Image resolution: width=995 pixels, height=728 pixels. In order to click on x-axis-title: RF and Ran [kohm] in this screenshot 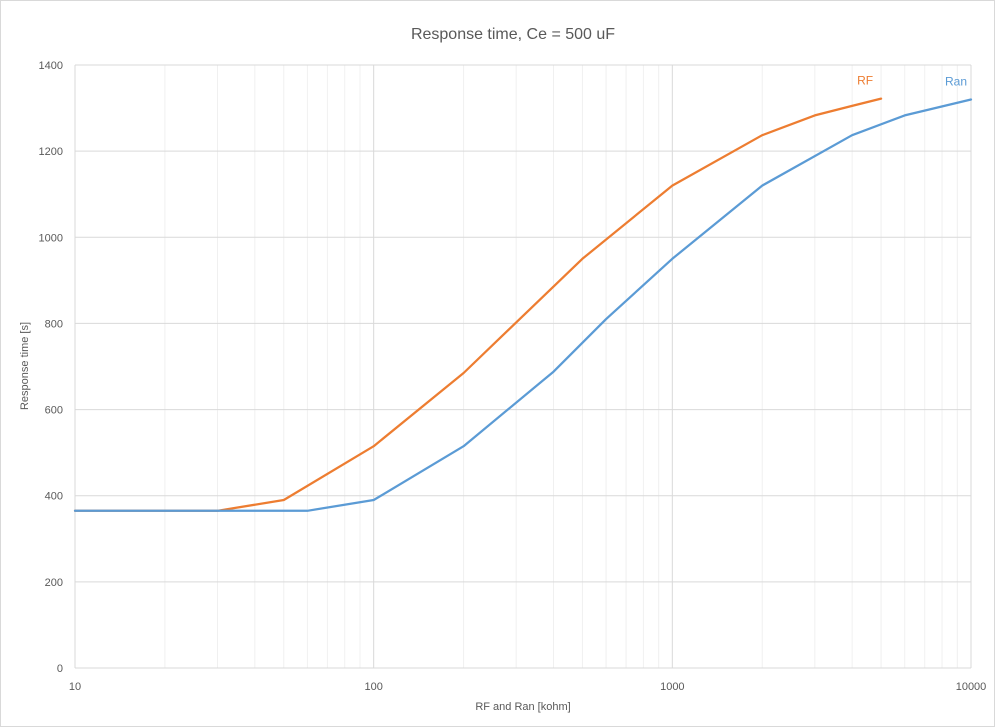, I will do `click(522, 707)`.